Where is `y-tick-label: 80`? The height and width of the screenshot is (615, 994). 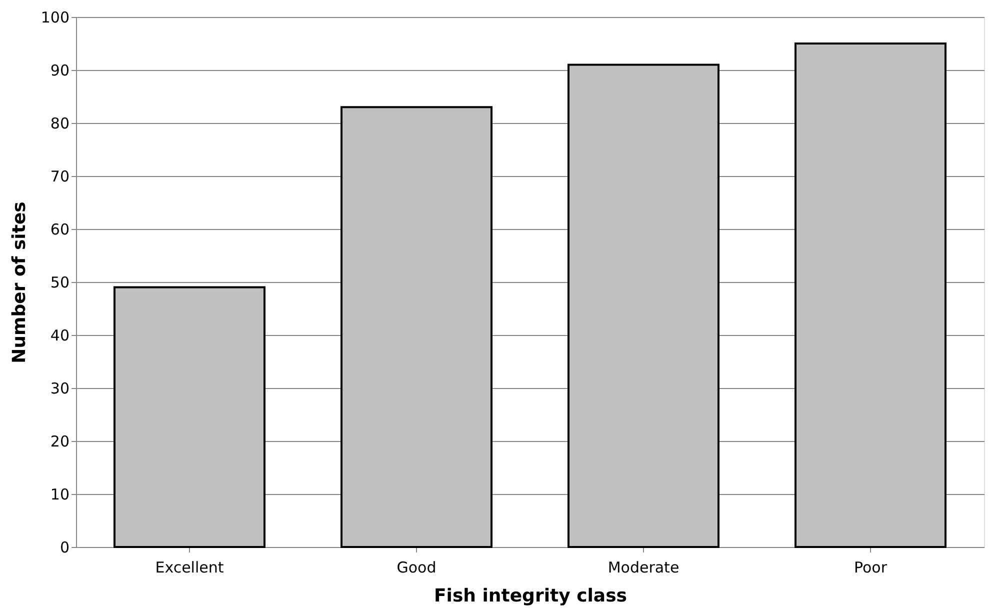
y-tick-label: 80 is located at coordinates (60, 123).